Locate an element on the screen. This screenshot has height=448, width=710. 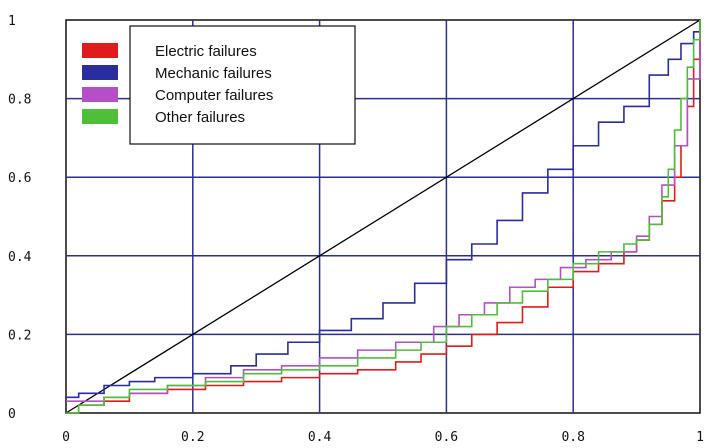
y-tick-label-4: 0.8 is located at coordinates (19, 100).